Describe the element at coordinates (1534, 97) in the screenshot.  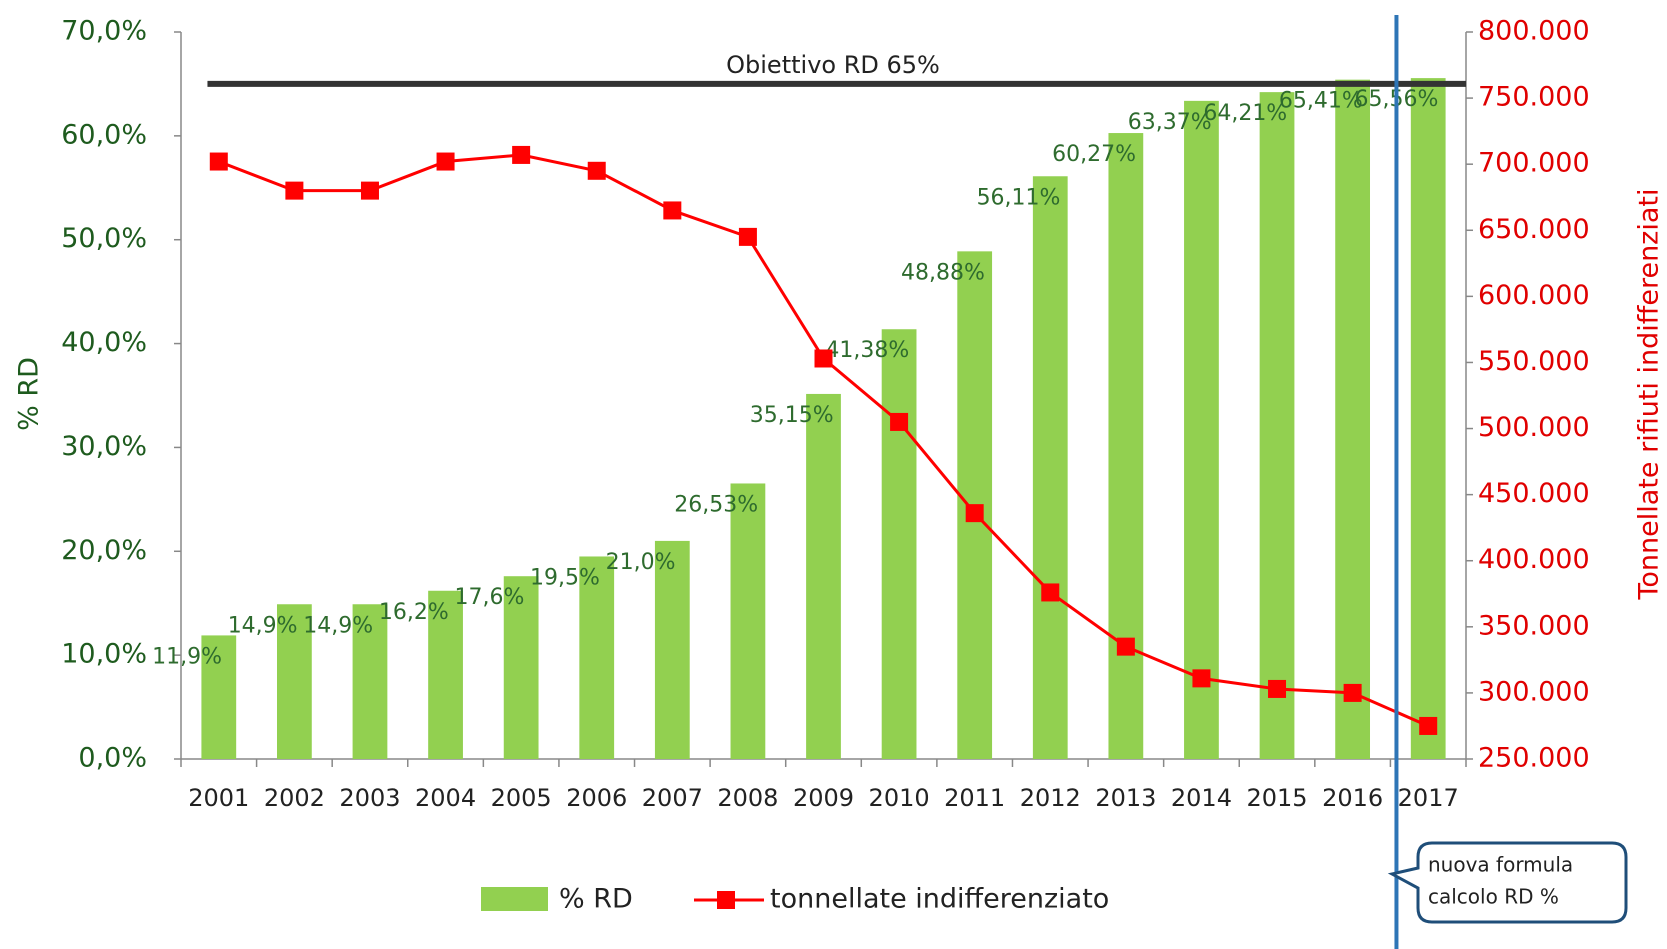
I see `y2-tick-label: 750.000` at that location.